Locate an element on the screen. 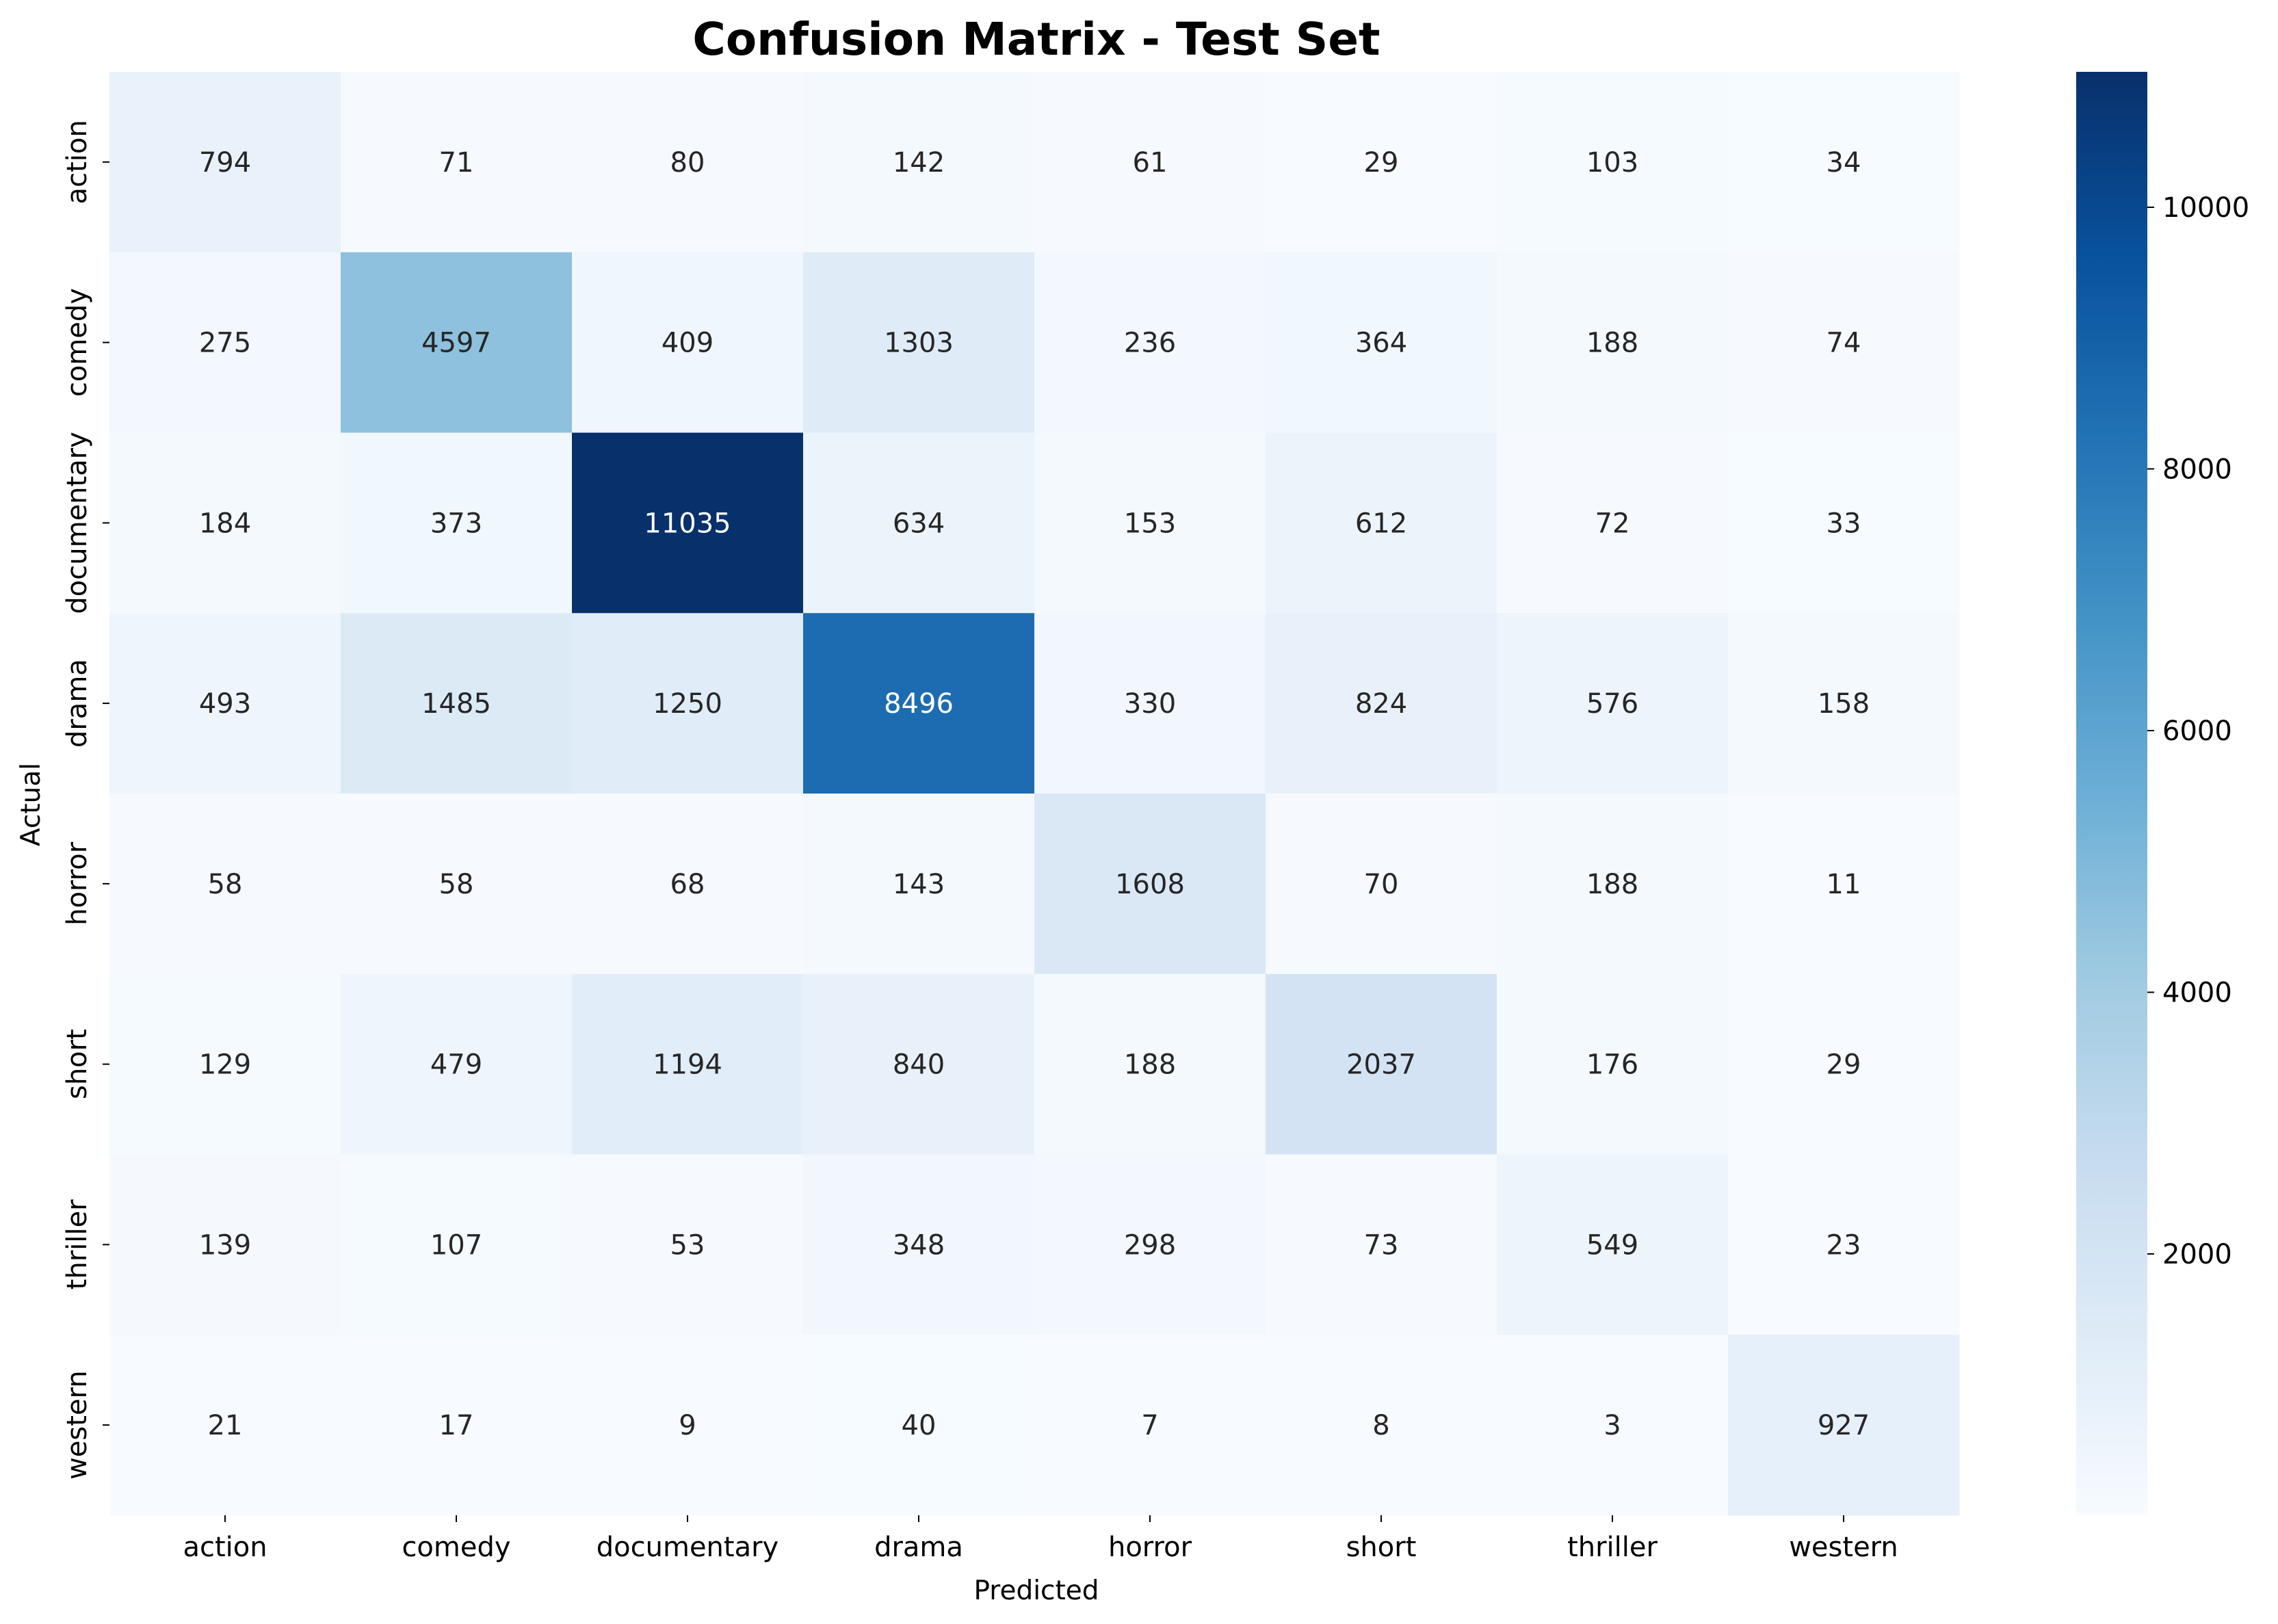 The width and height of the screenshot is (2278, 1624). heatmap-cell-western-short is located at coordinates (1381, 1425).